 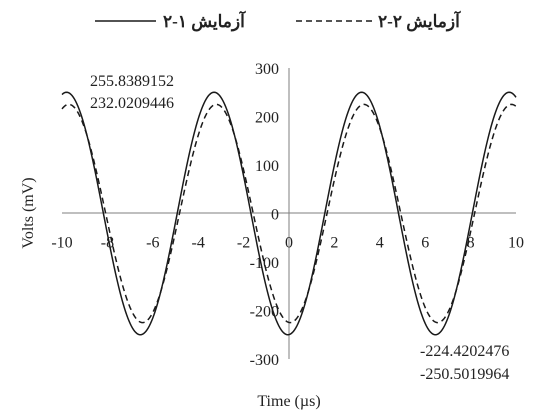 What do you see at coordinates (204, 21) in the screenshot?
I see `legend-label-series-1: آزمایش ۱-۲` at bounding box center [204, 21].